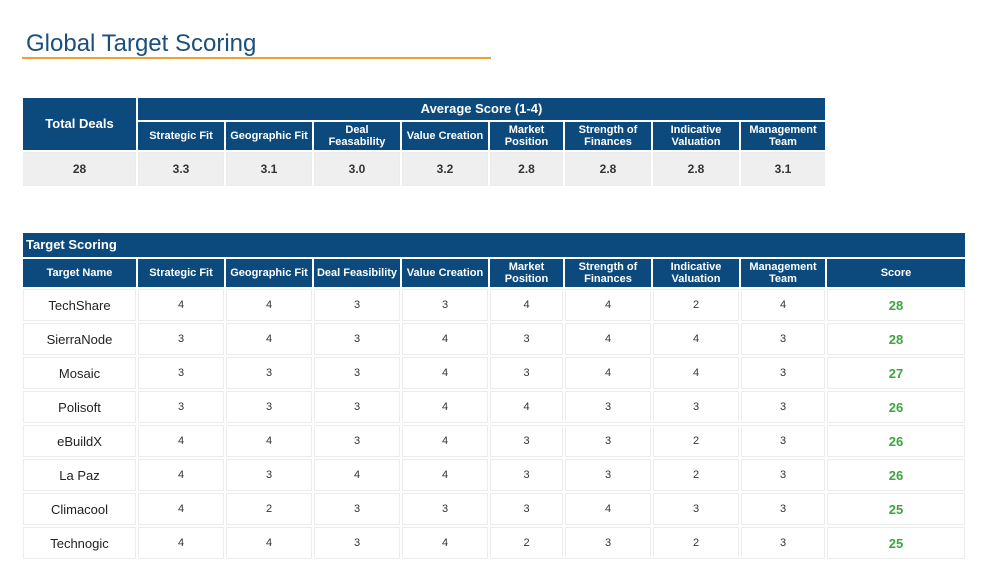 The width and height of the screenshot is (1004, 584). What do you see at coordinates (79, 441) in the screenshot?
I see `target-name: eBuildX` at bounding box center [79, 441].